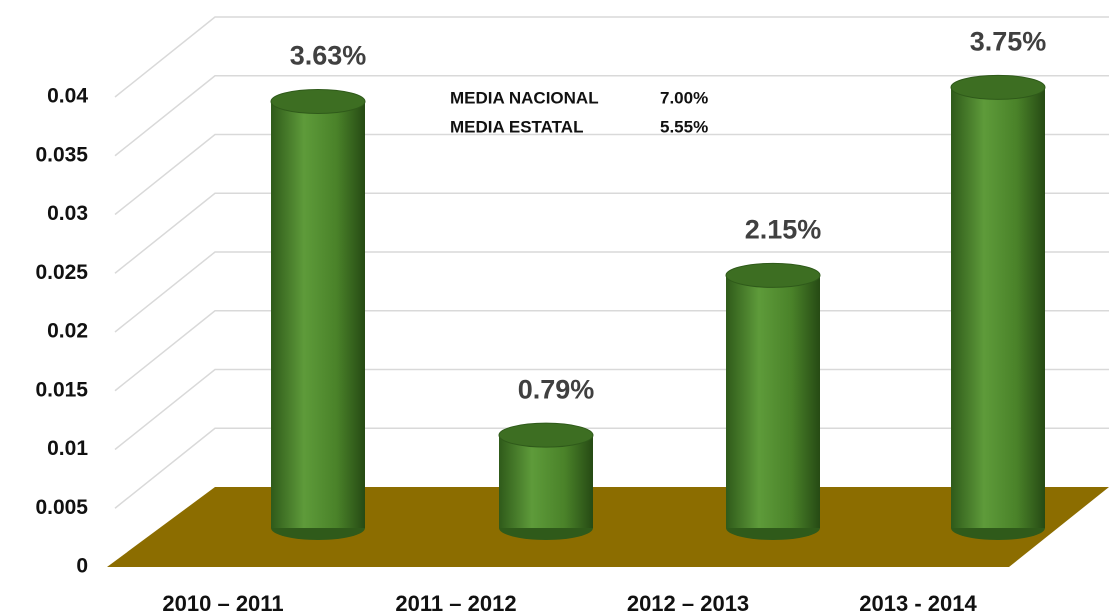 The width and height of the screenshot is (1109, 616). I want to click on y-tick-label: 0.015, so click(61, 389).